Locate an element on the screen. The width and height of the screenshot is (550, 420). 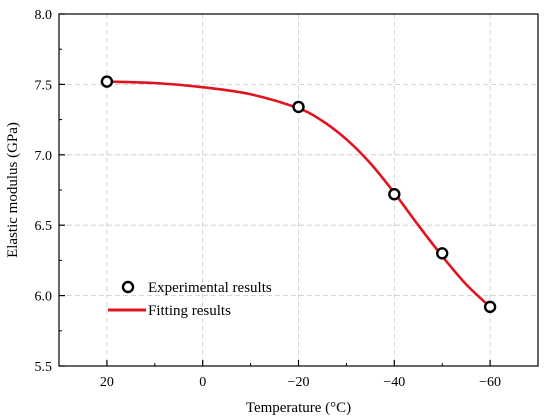
legend-label-fitting: Fitting results is located at coordinates (189, 311).